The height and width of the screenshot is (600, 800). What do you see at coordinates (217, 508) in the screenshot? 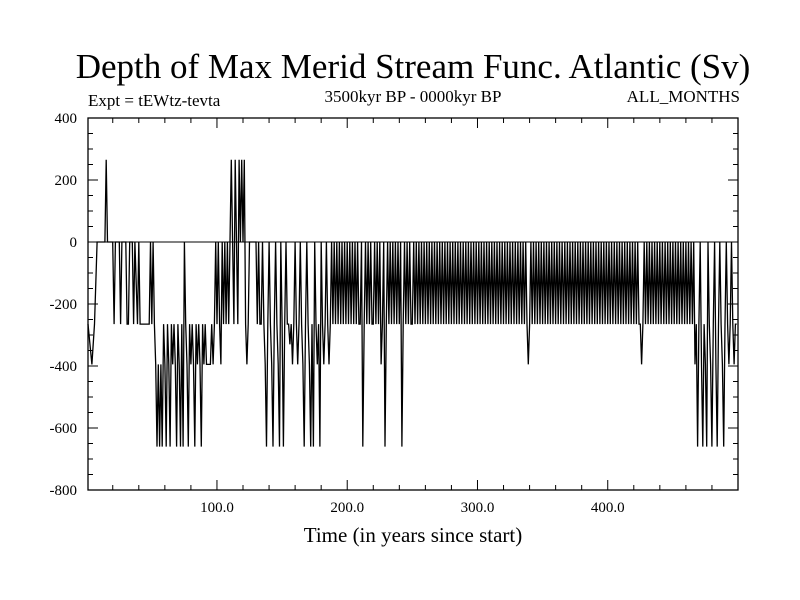
I see `x-tick-label: 100.0` at bounding box center [217, 508].